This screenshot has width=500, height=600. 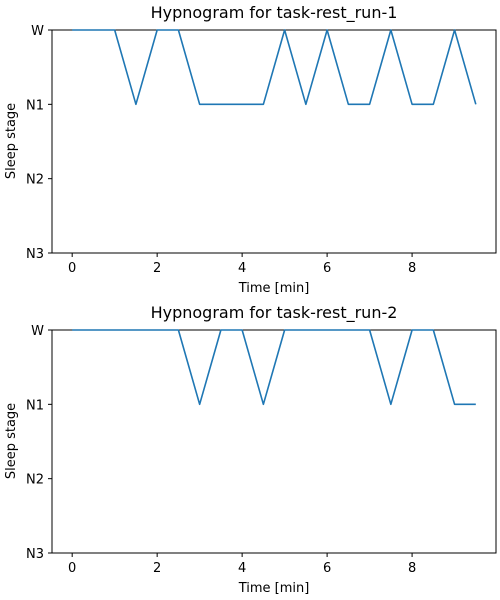 What do you see at coordinates (274, 313) in the screenshot?
I see `chart-title-2: Hypnogram for task-rest_run-2` at bounding box center [274, 313].